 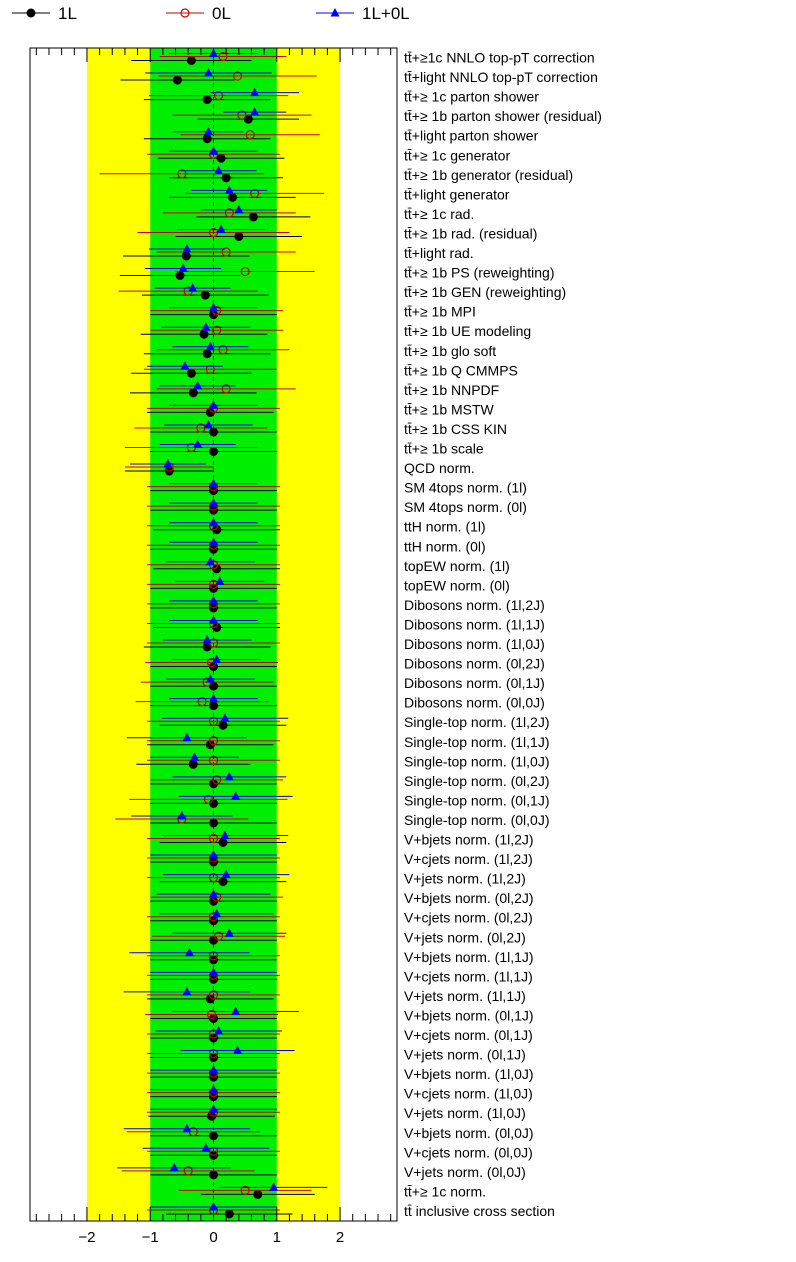 What do you see at coordinates (474, 644) in the screenshot?
I see `nuisance-label: Dibosons norm. (1l,0J)` at bounding box center [474, 644].